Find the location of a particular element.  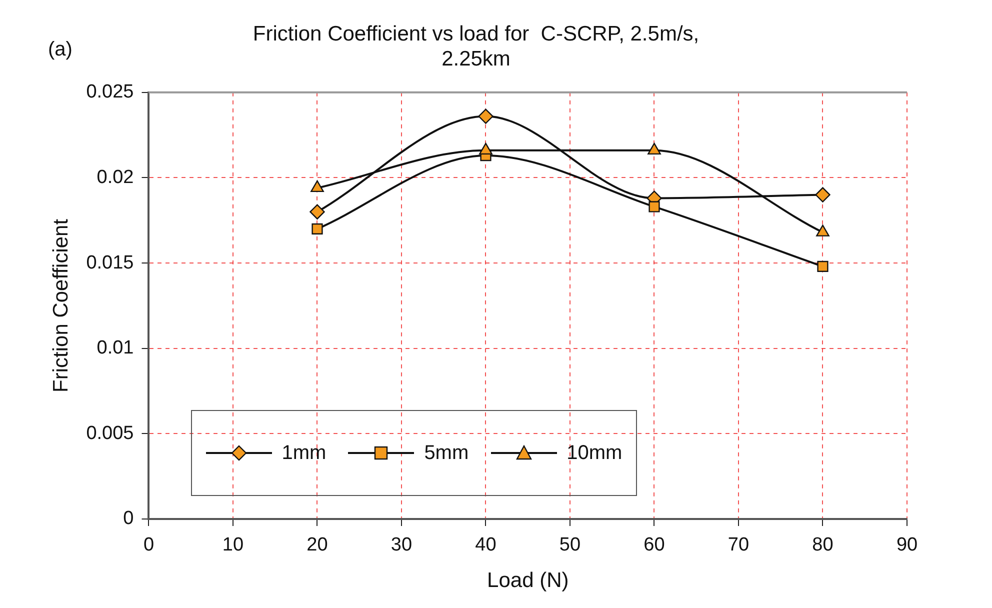

x-tick-label: 10 is located at coordinates (233, 545).